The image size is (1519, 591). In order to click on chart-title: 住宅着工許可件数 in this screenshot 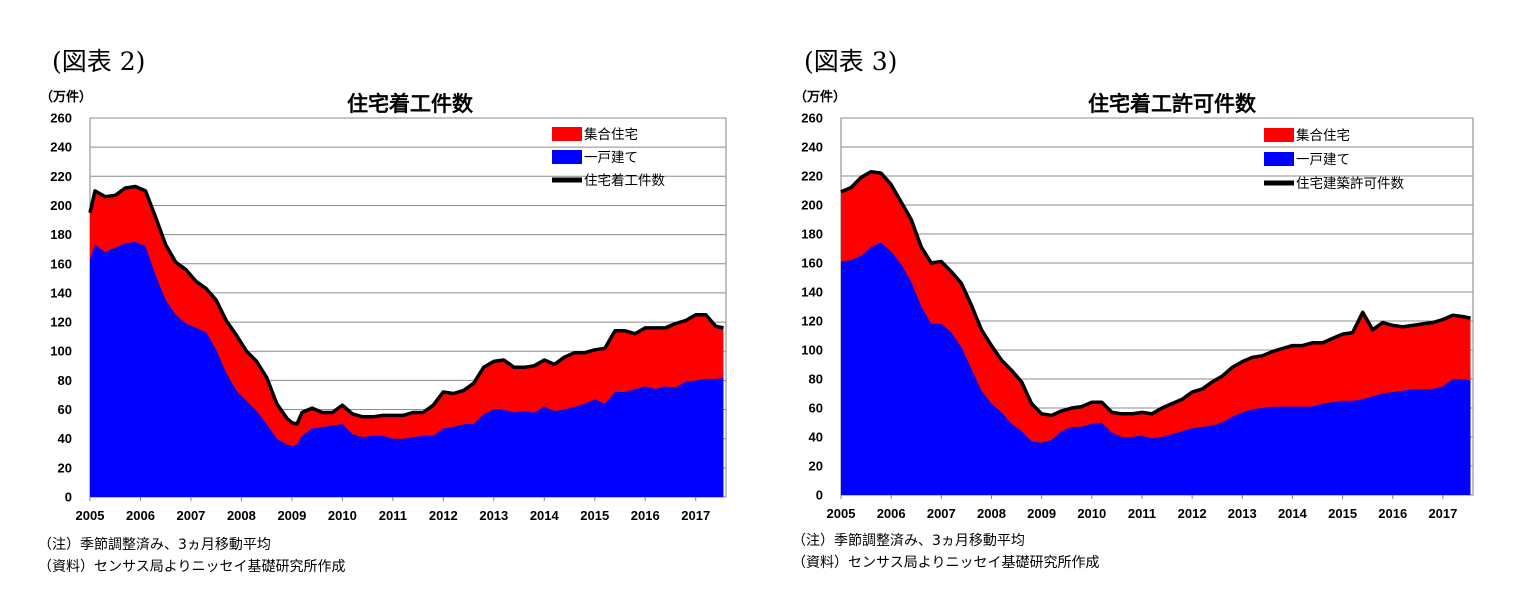, I will do `click(1172, 104)`.